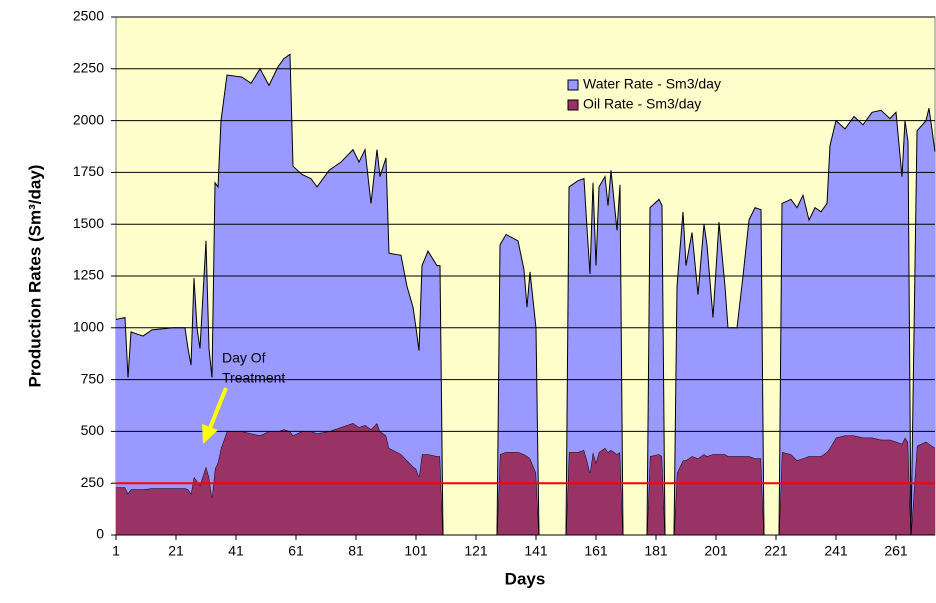  What do you see at coordinates (652, 84) in the screenshot?
I see `legend-label: Water Rate - Sm3/day` at bounding box center [652, 84].